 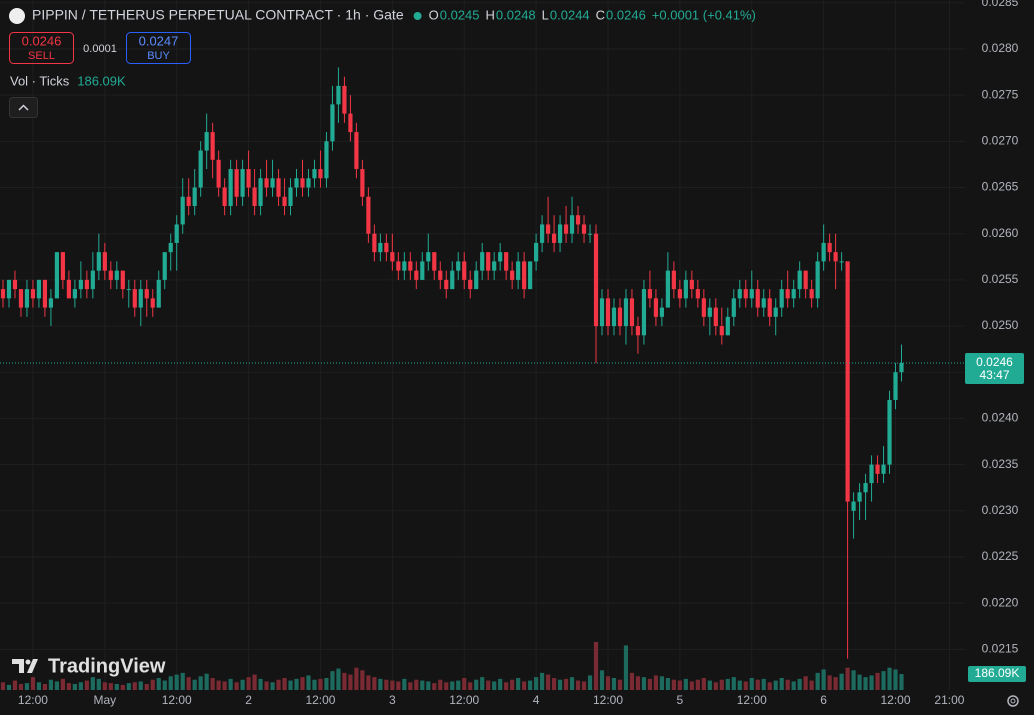 I want to click on sell-button, so click(x=41, y=48).